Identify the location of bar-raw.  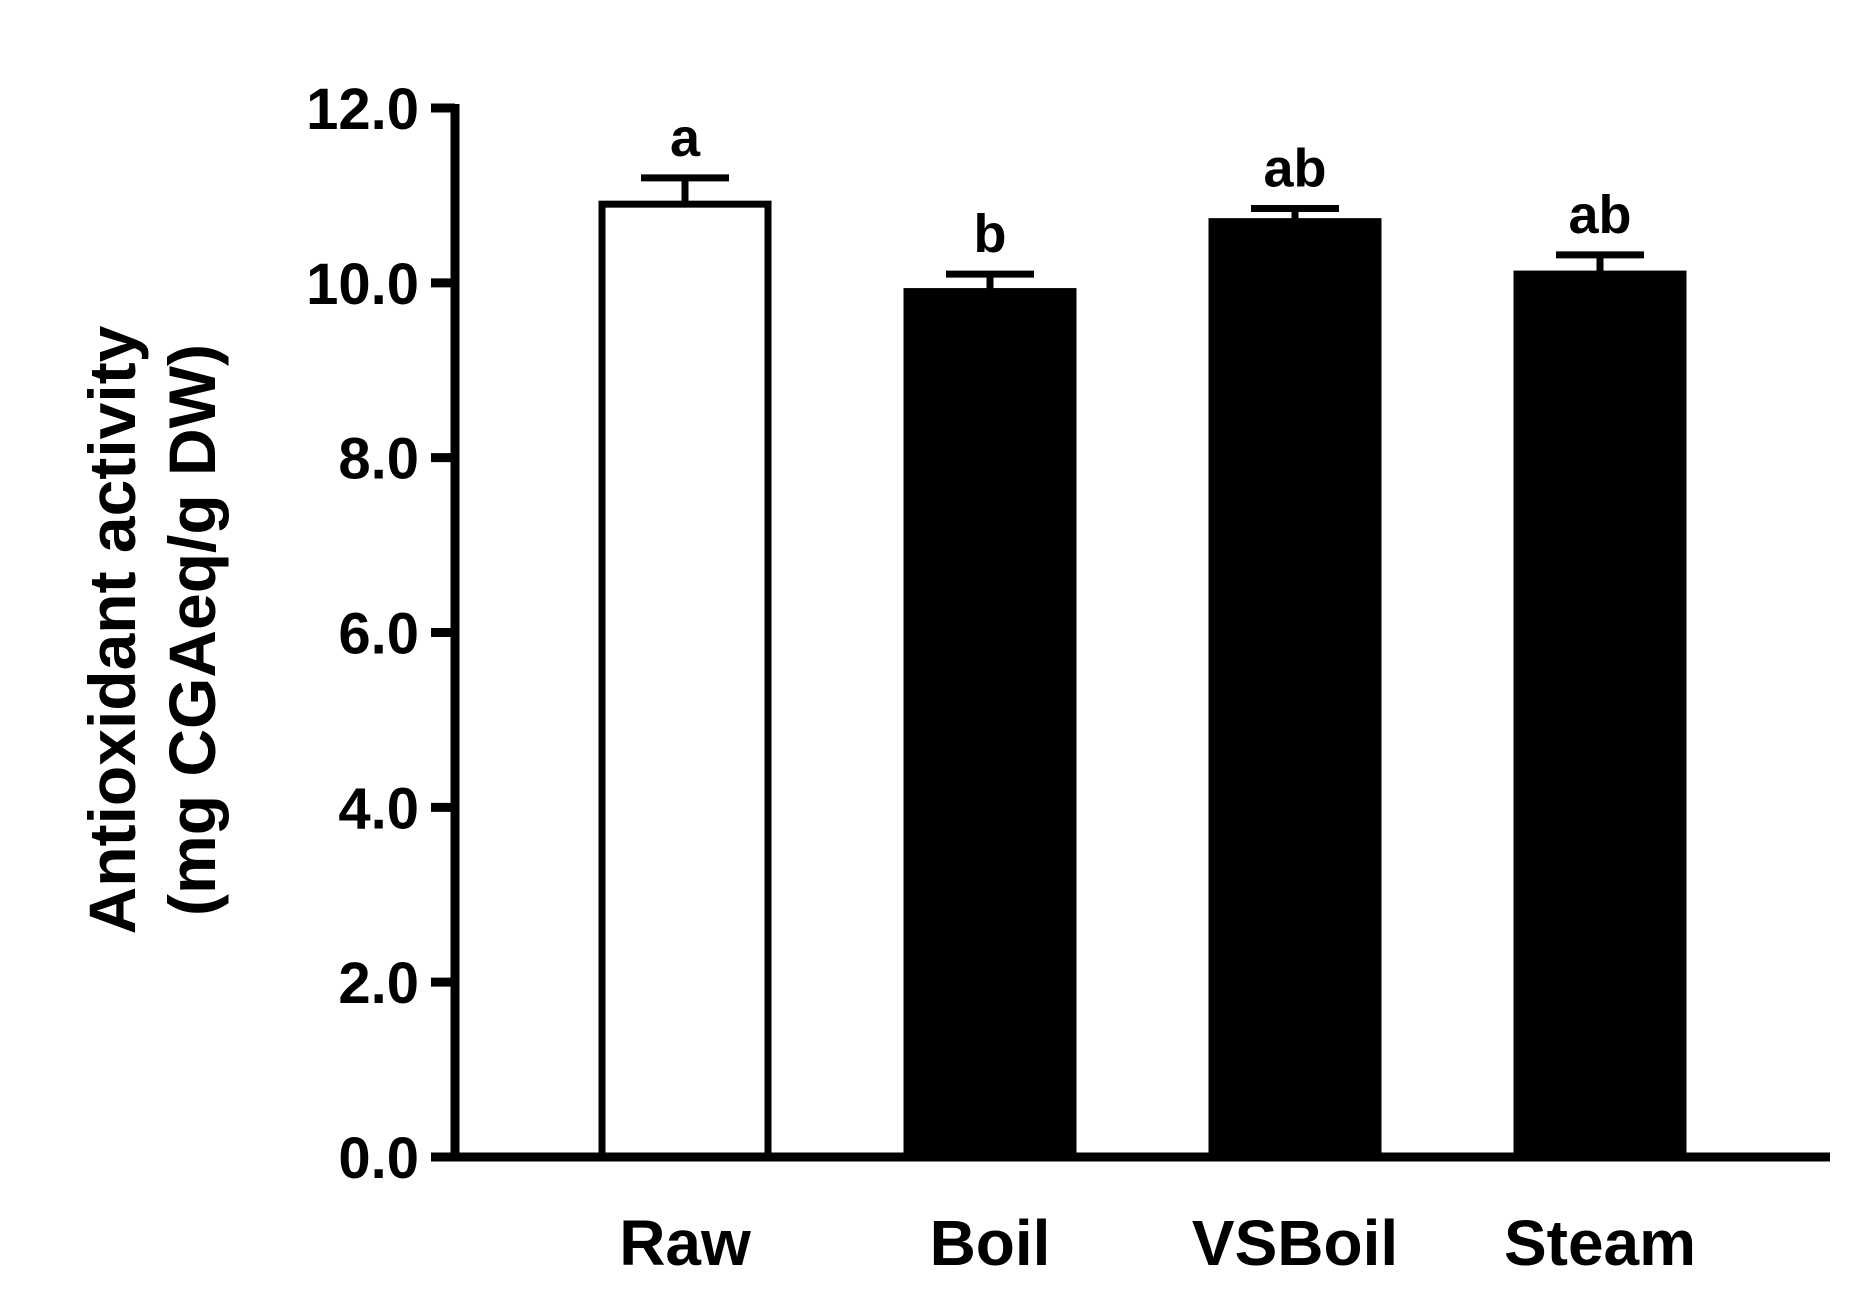
(685, 680).